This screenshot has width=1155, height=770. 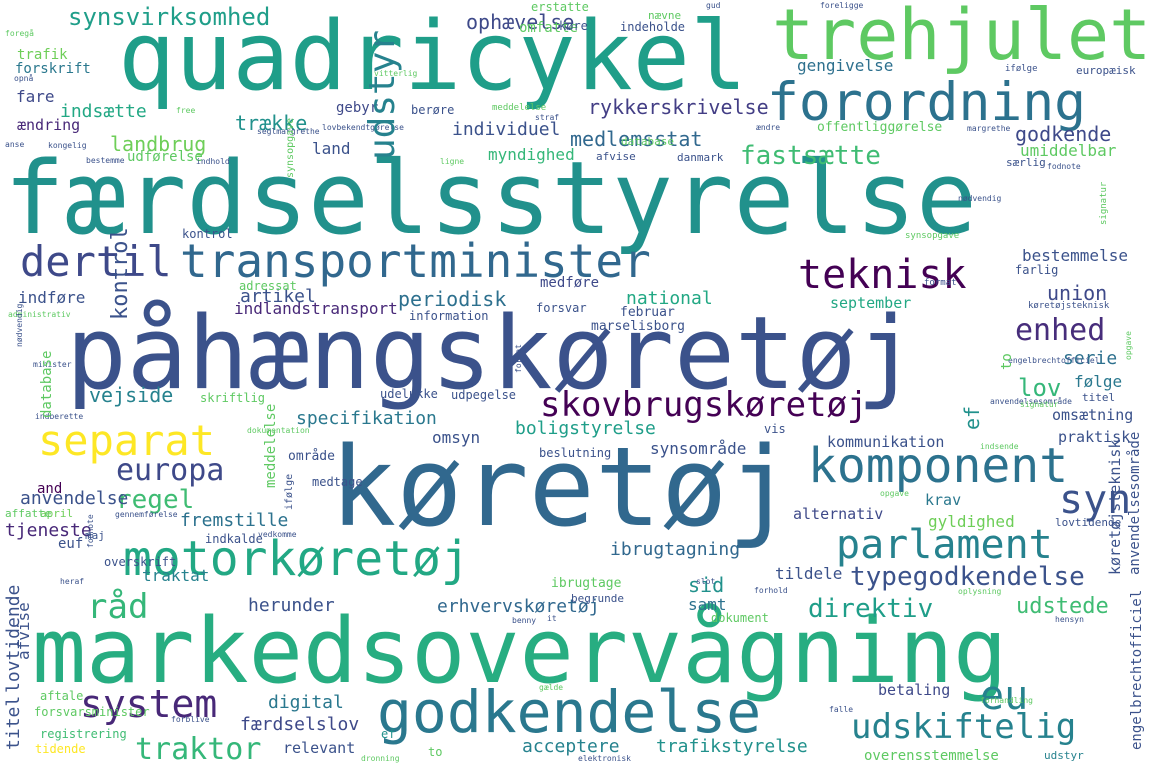 What do you see at coordinates (48, 530) in the screenshot?
I see `word-tjeneste: tjeneste` at bounding box center [48, 530].